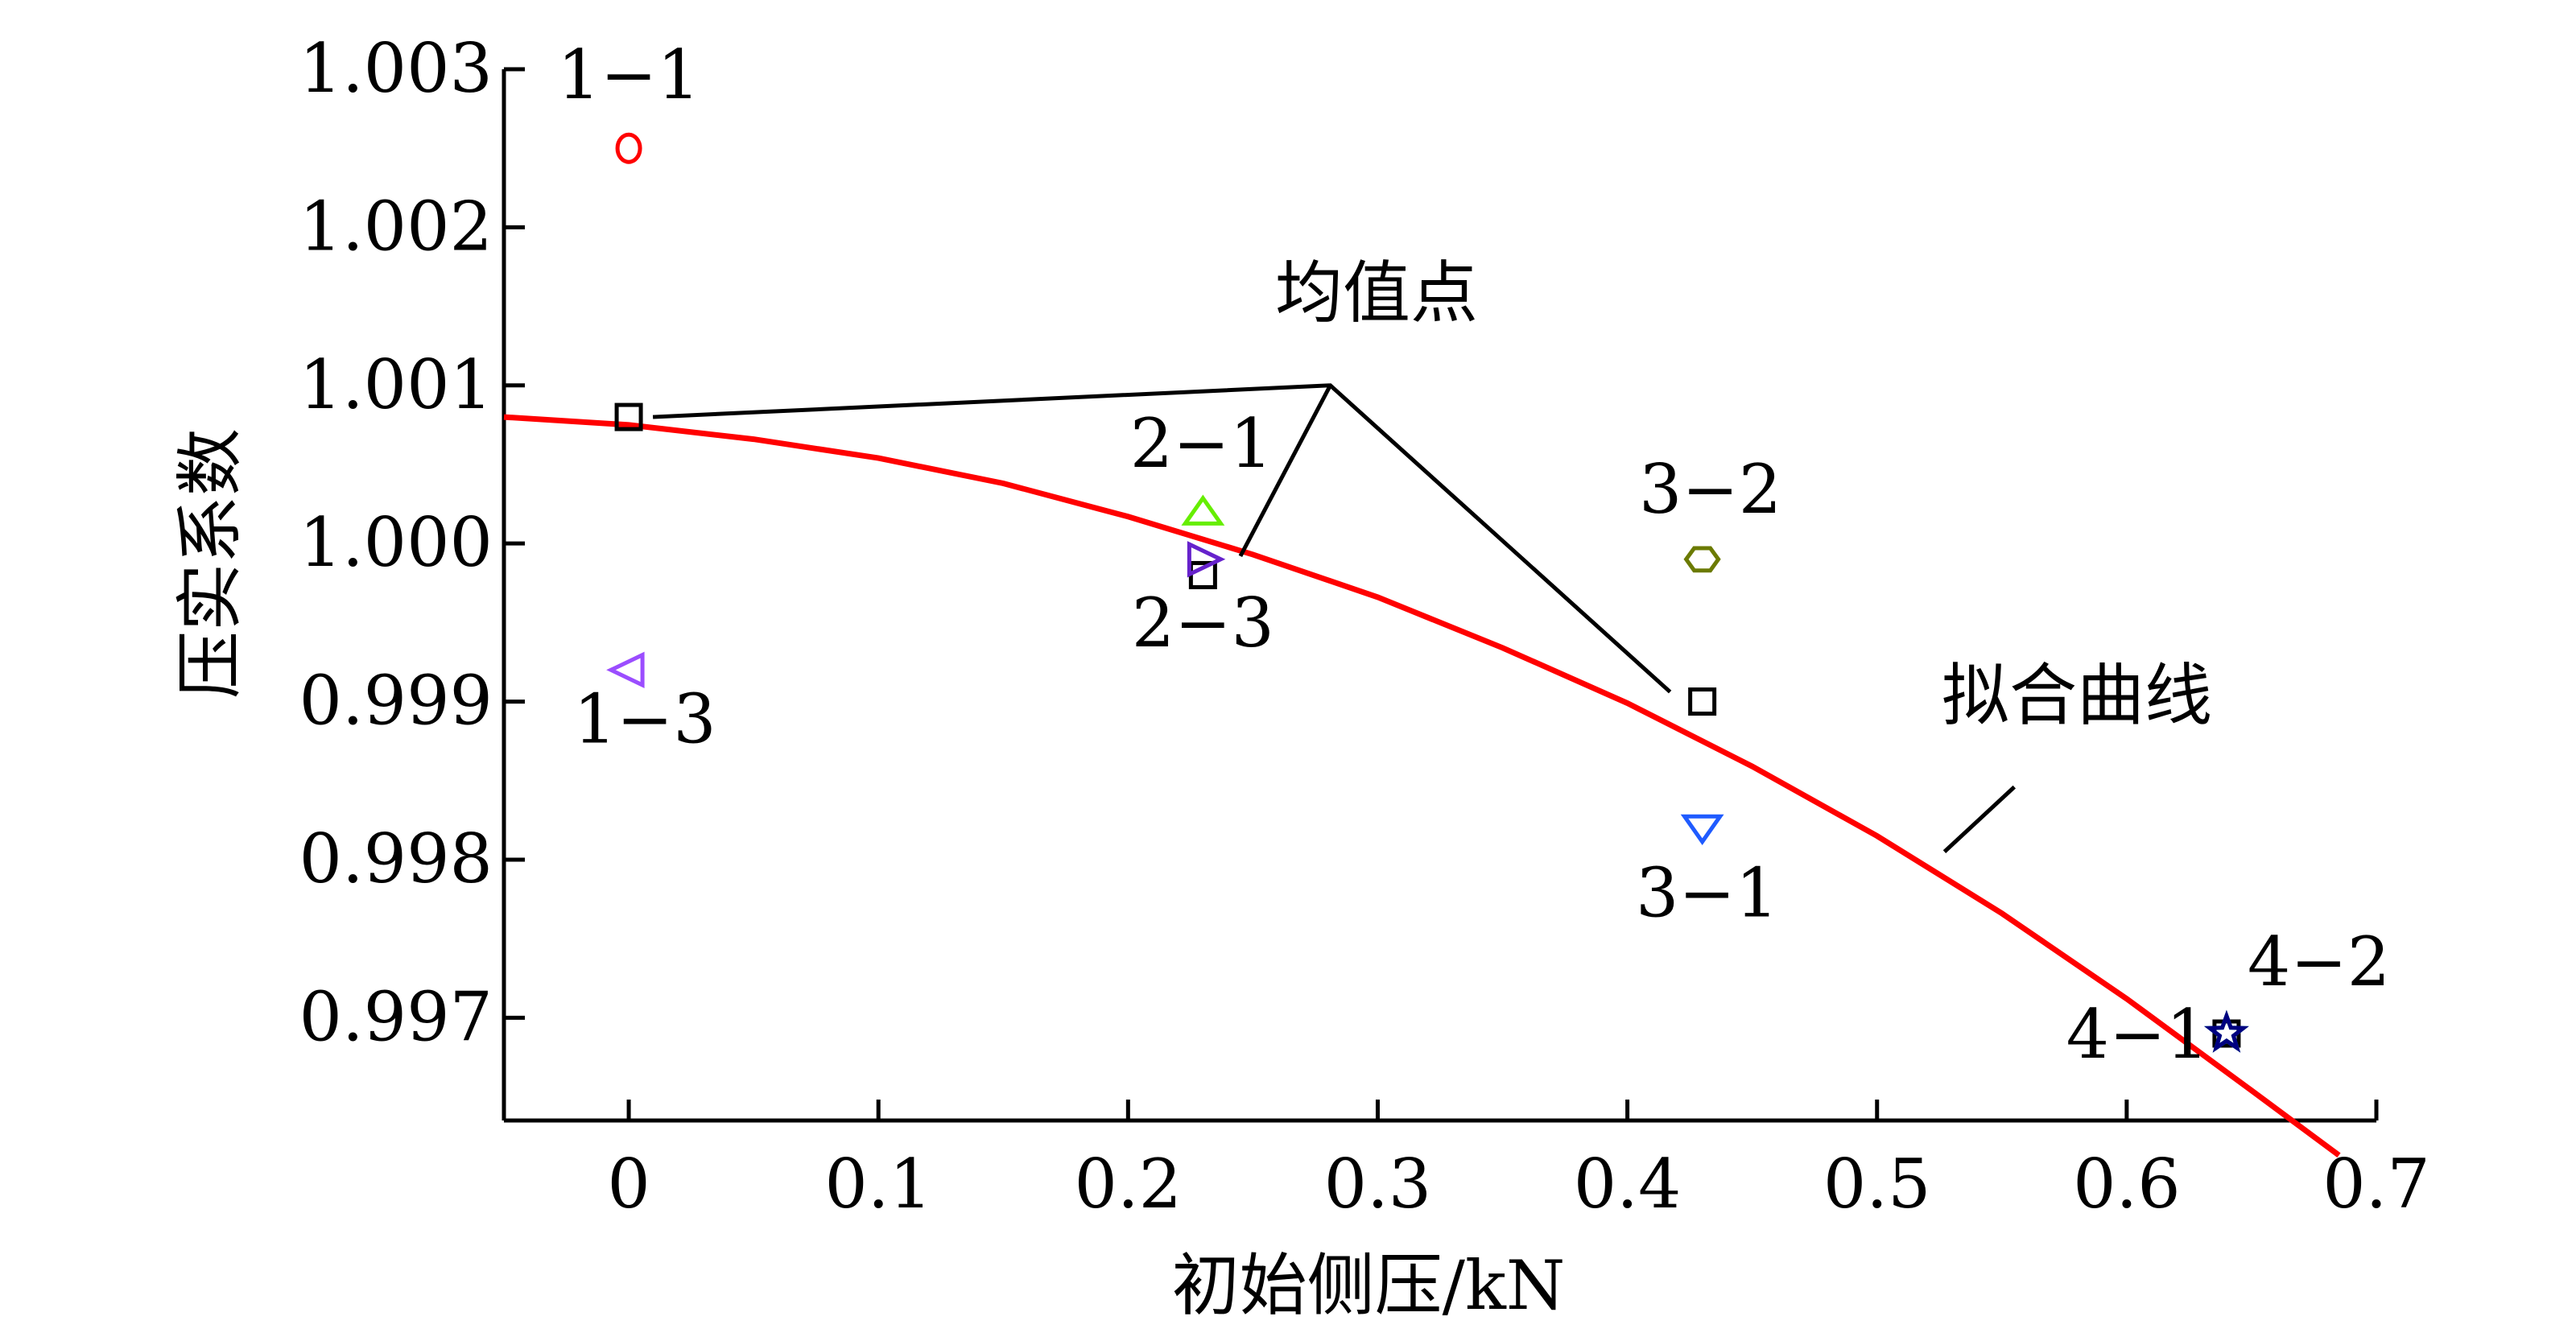 The image size is (2576, 1333). What do you see at coordinates (396, 858) in the screenshot?
I see `y-tick-label: 0.998` at bounding box center [396, 858].